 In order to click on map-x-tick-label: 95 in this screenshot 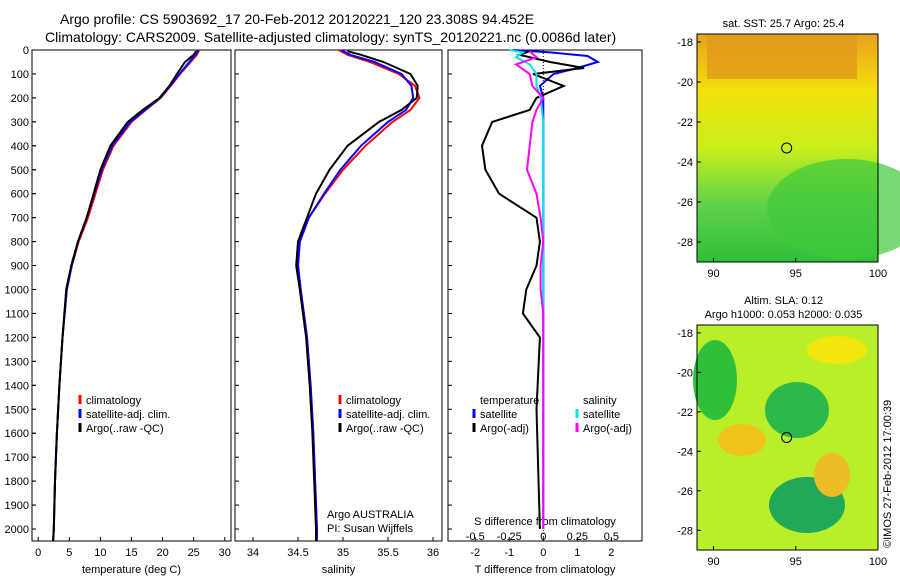, I will do `click(796, 562)`.